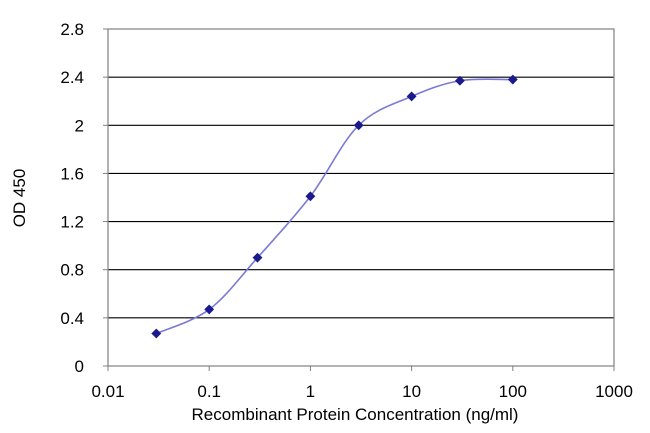 The image size is (650, 433). What do you see at coordinates (362, 383) in the screenshot?
I see `x-axis-ticks: 0.01 0.1 1 10 100 1000` at bounding box center [362, 383].